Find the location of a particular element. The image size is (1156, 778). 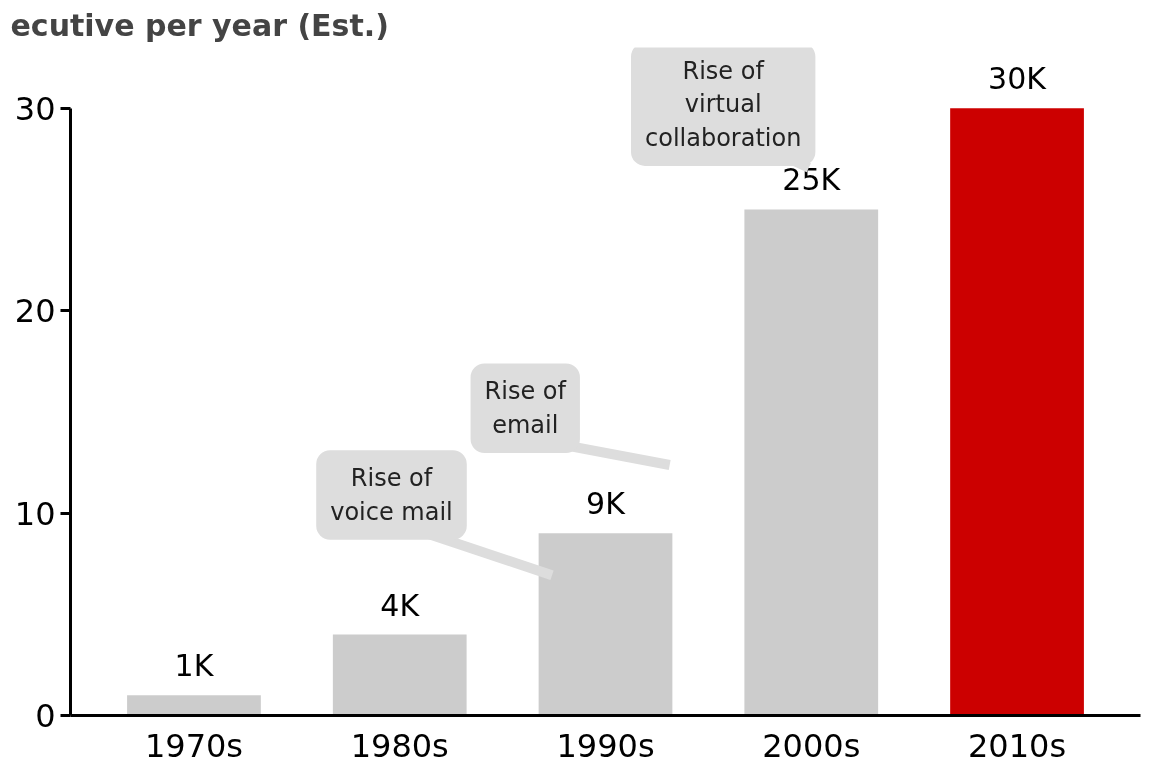

x-tick-label: 1990s is located at coordinates (605, 745).